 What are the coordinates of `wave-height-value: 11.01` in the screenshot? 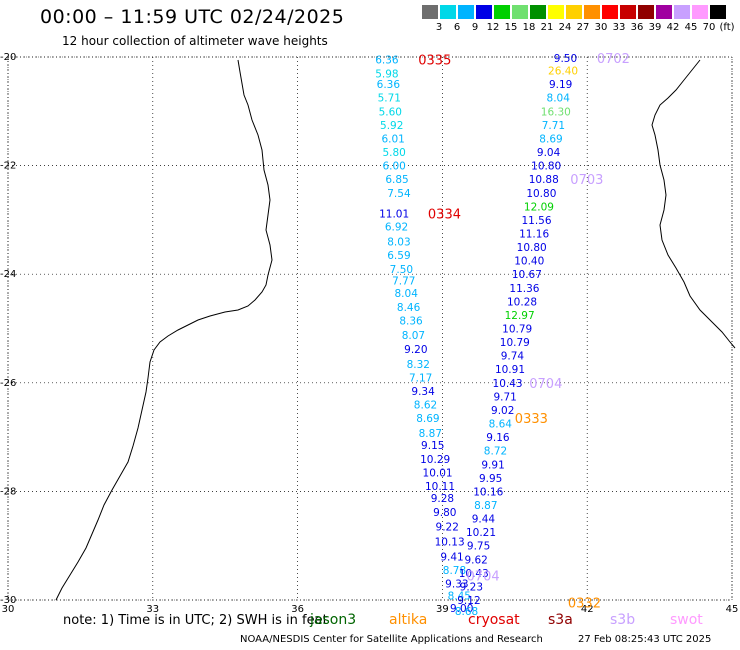 It's located at (394, 214).